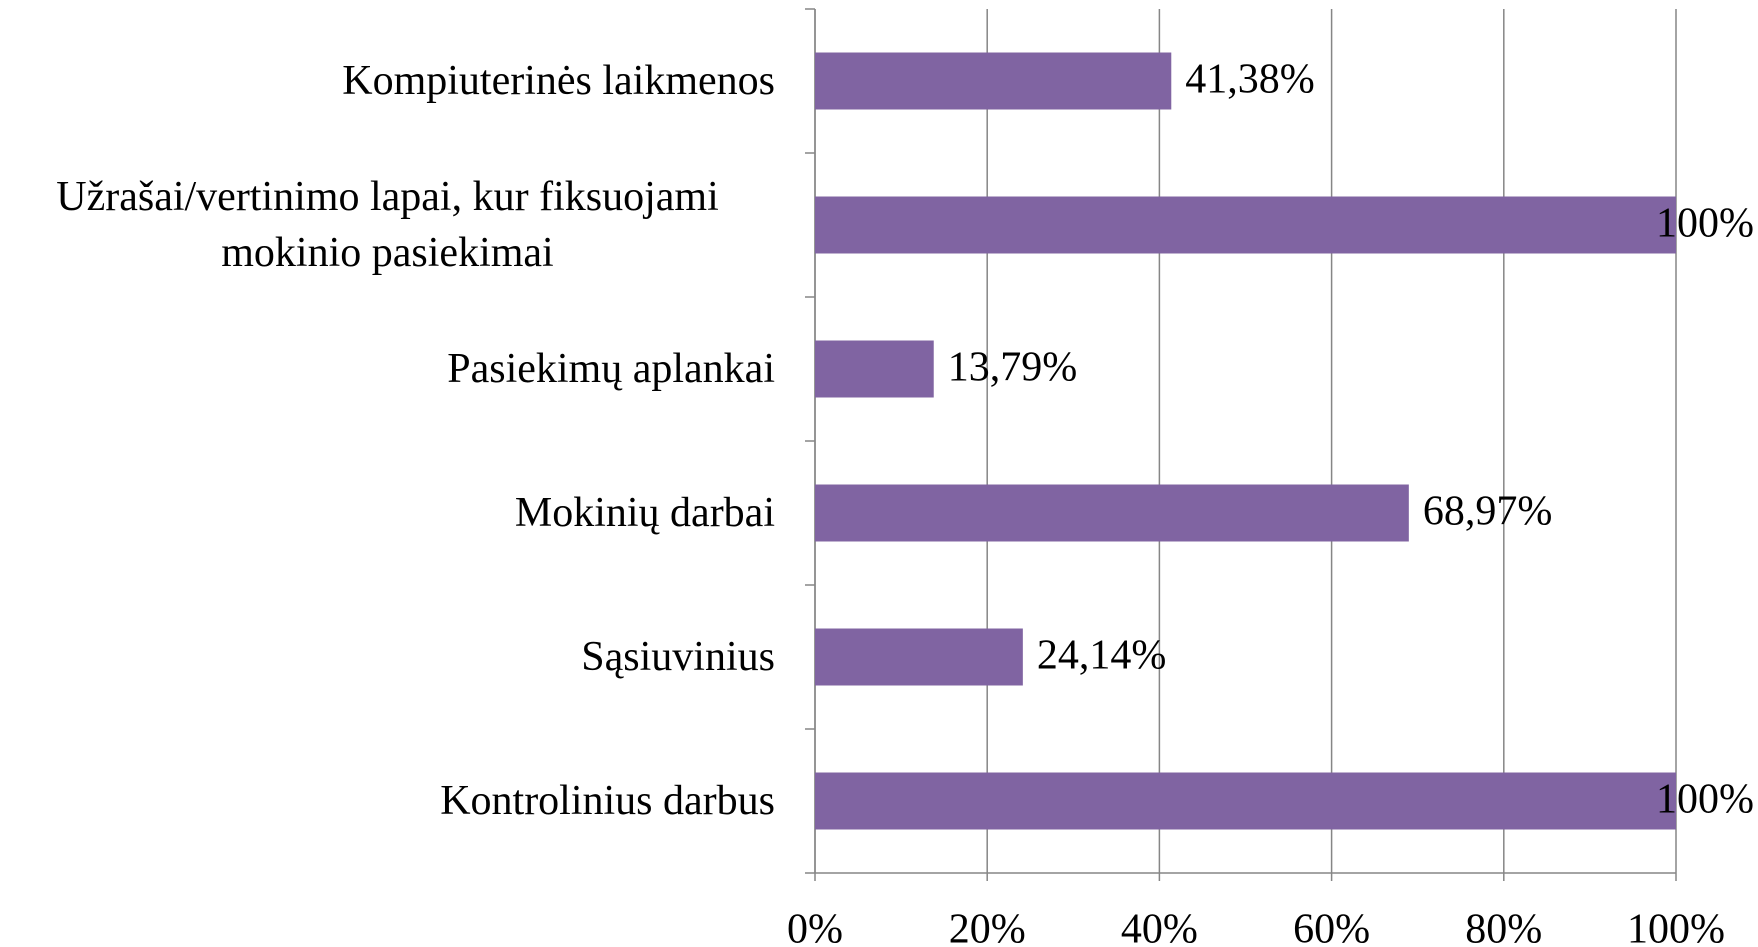  What do you see at coordinates (1331, 927) in the screenshot?
I see `x-tick-label: 60%` at bounding box center [1331, 927].